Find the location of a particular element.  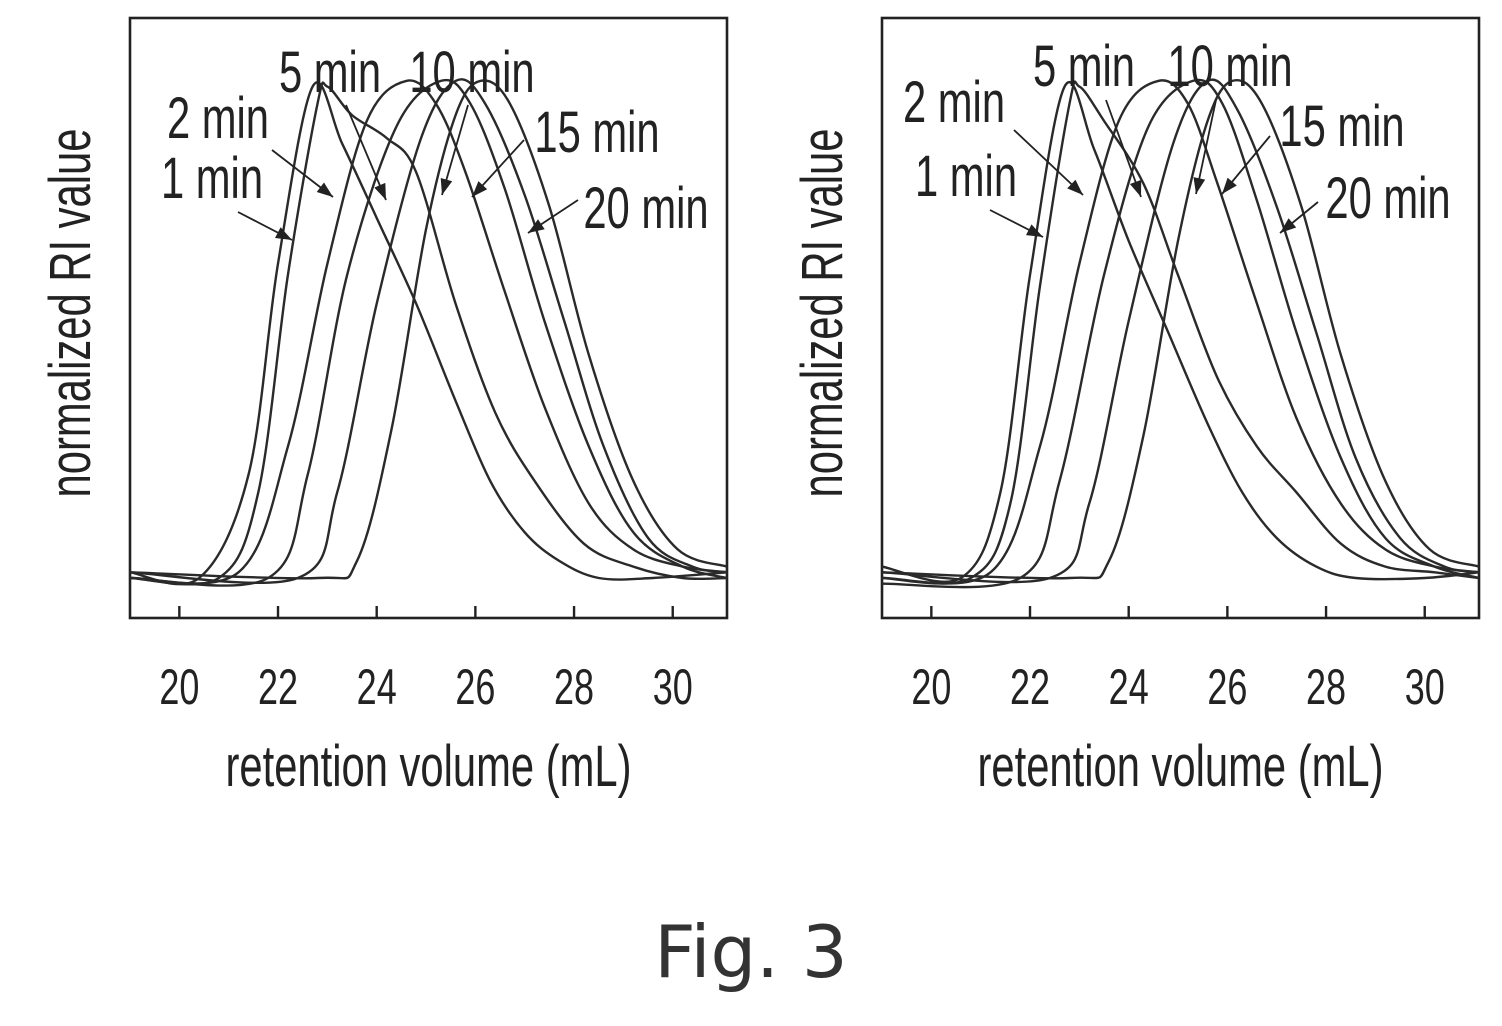

figure-caption: Fig. 3 is located at coordinates (751, 952).